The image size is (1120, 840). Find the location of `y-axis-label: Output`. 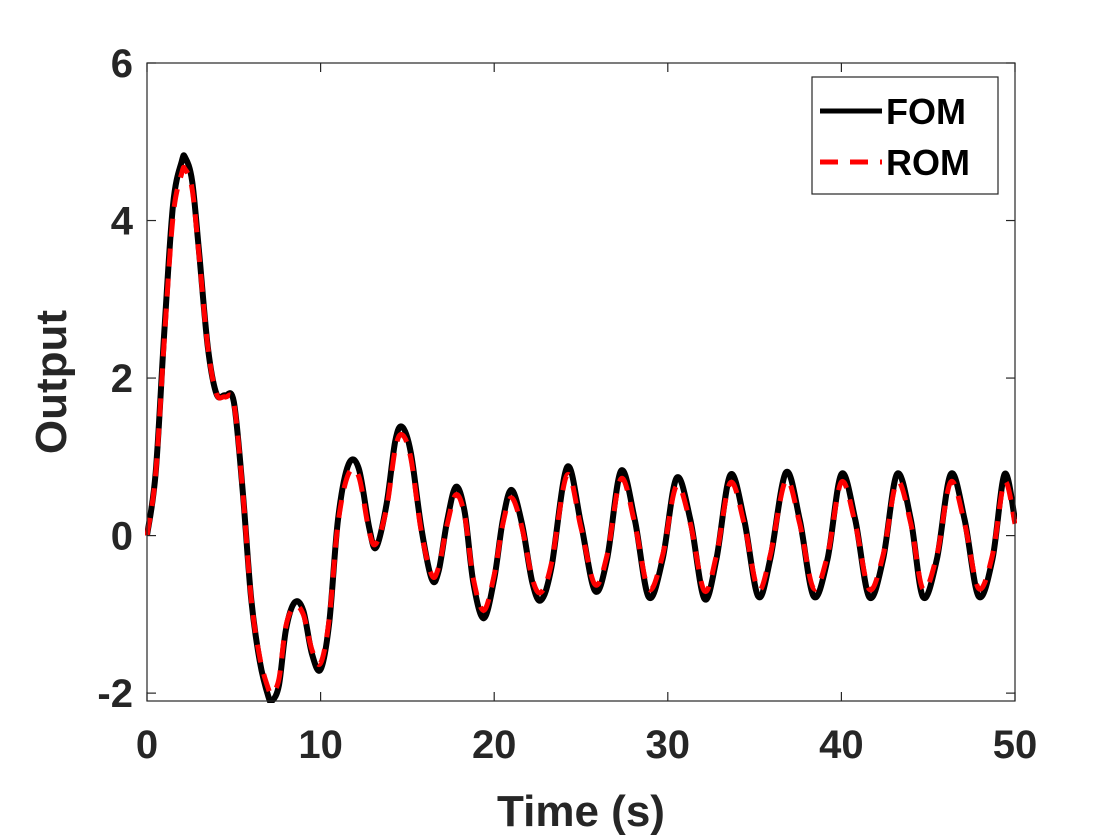

y-axis-label: Output is located at coordinates (51, 382).